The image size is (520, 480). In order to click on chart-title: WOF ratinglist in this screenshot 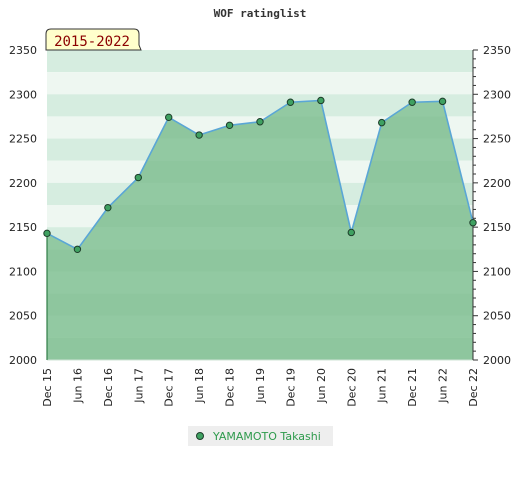, I will do `click(260, 13)`.